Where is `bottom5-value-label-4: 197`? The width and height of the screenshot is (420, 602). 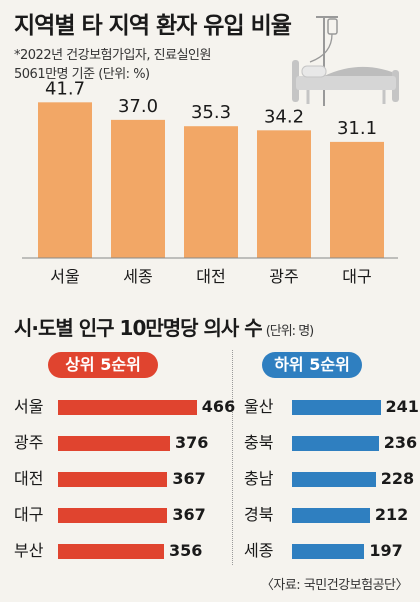 bottom5-value-label-4: 197 is located at coordinates (386, 550).